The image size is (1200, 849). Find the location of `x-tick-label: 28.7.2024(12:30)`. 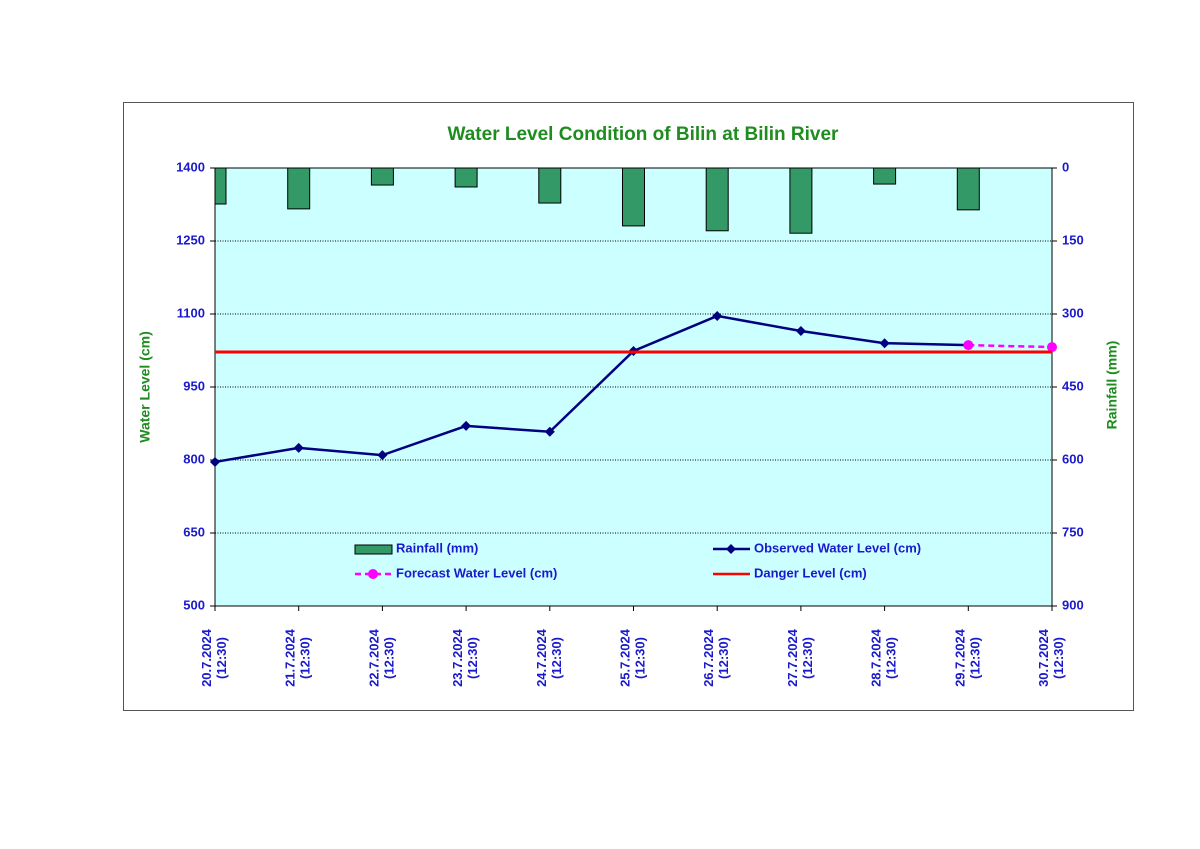

x-tick-label: 28.7.2024(12:30) is located at coordinates (884, 657).